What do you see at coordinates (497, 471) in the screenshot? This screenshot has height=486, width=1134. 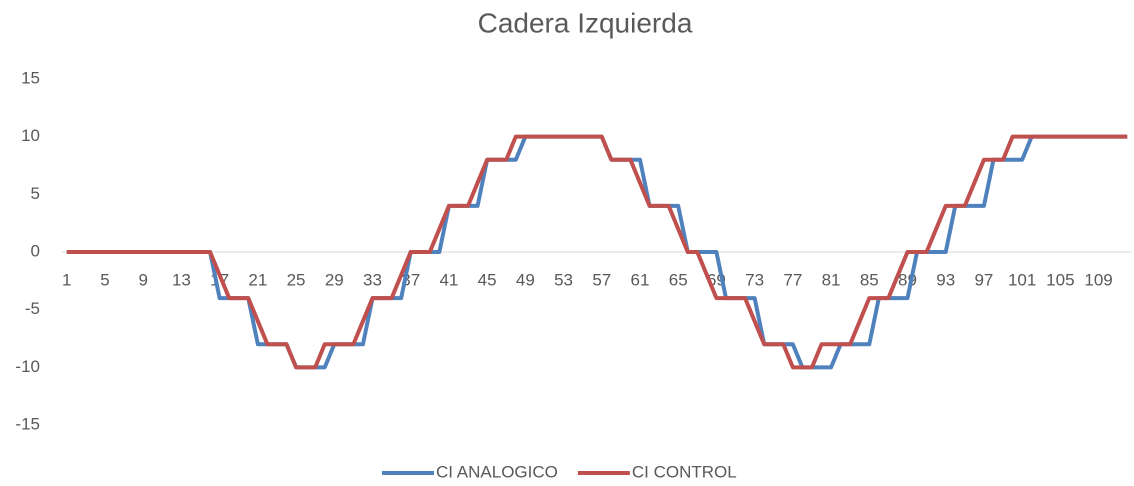 I see `legend-label: CI ANALOGICO` at bounding box center [497, 471].